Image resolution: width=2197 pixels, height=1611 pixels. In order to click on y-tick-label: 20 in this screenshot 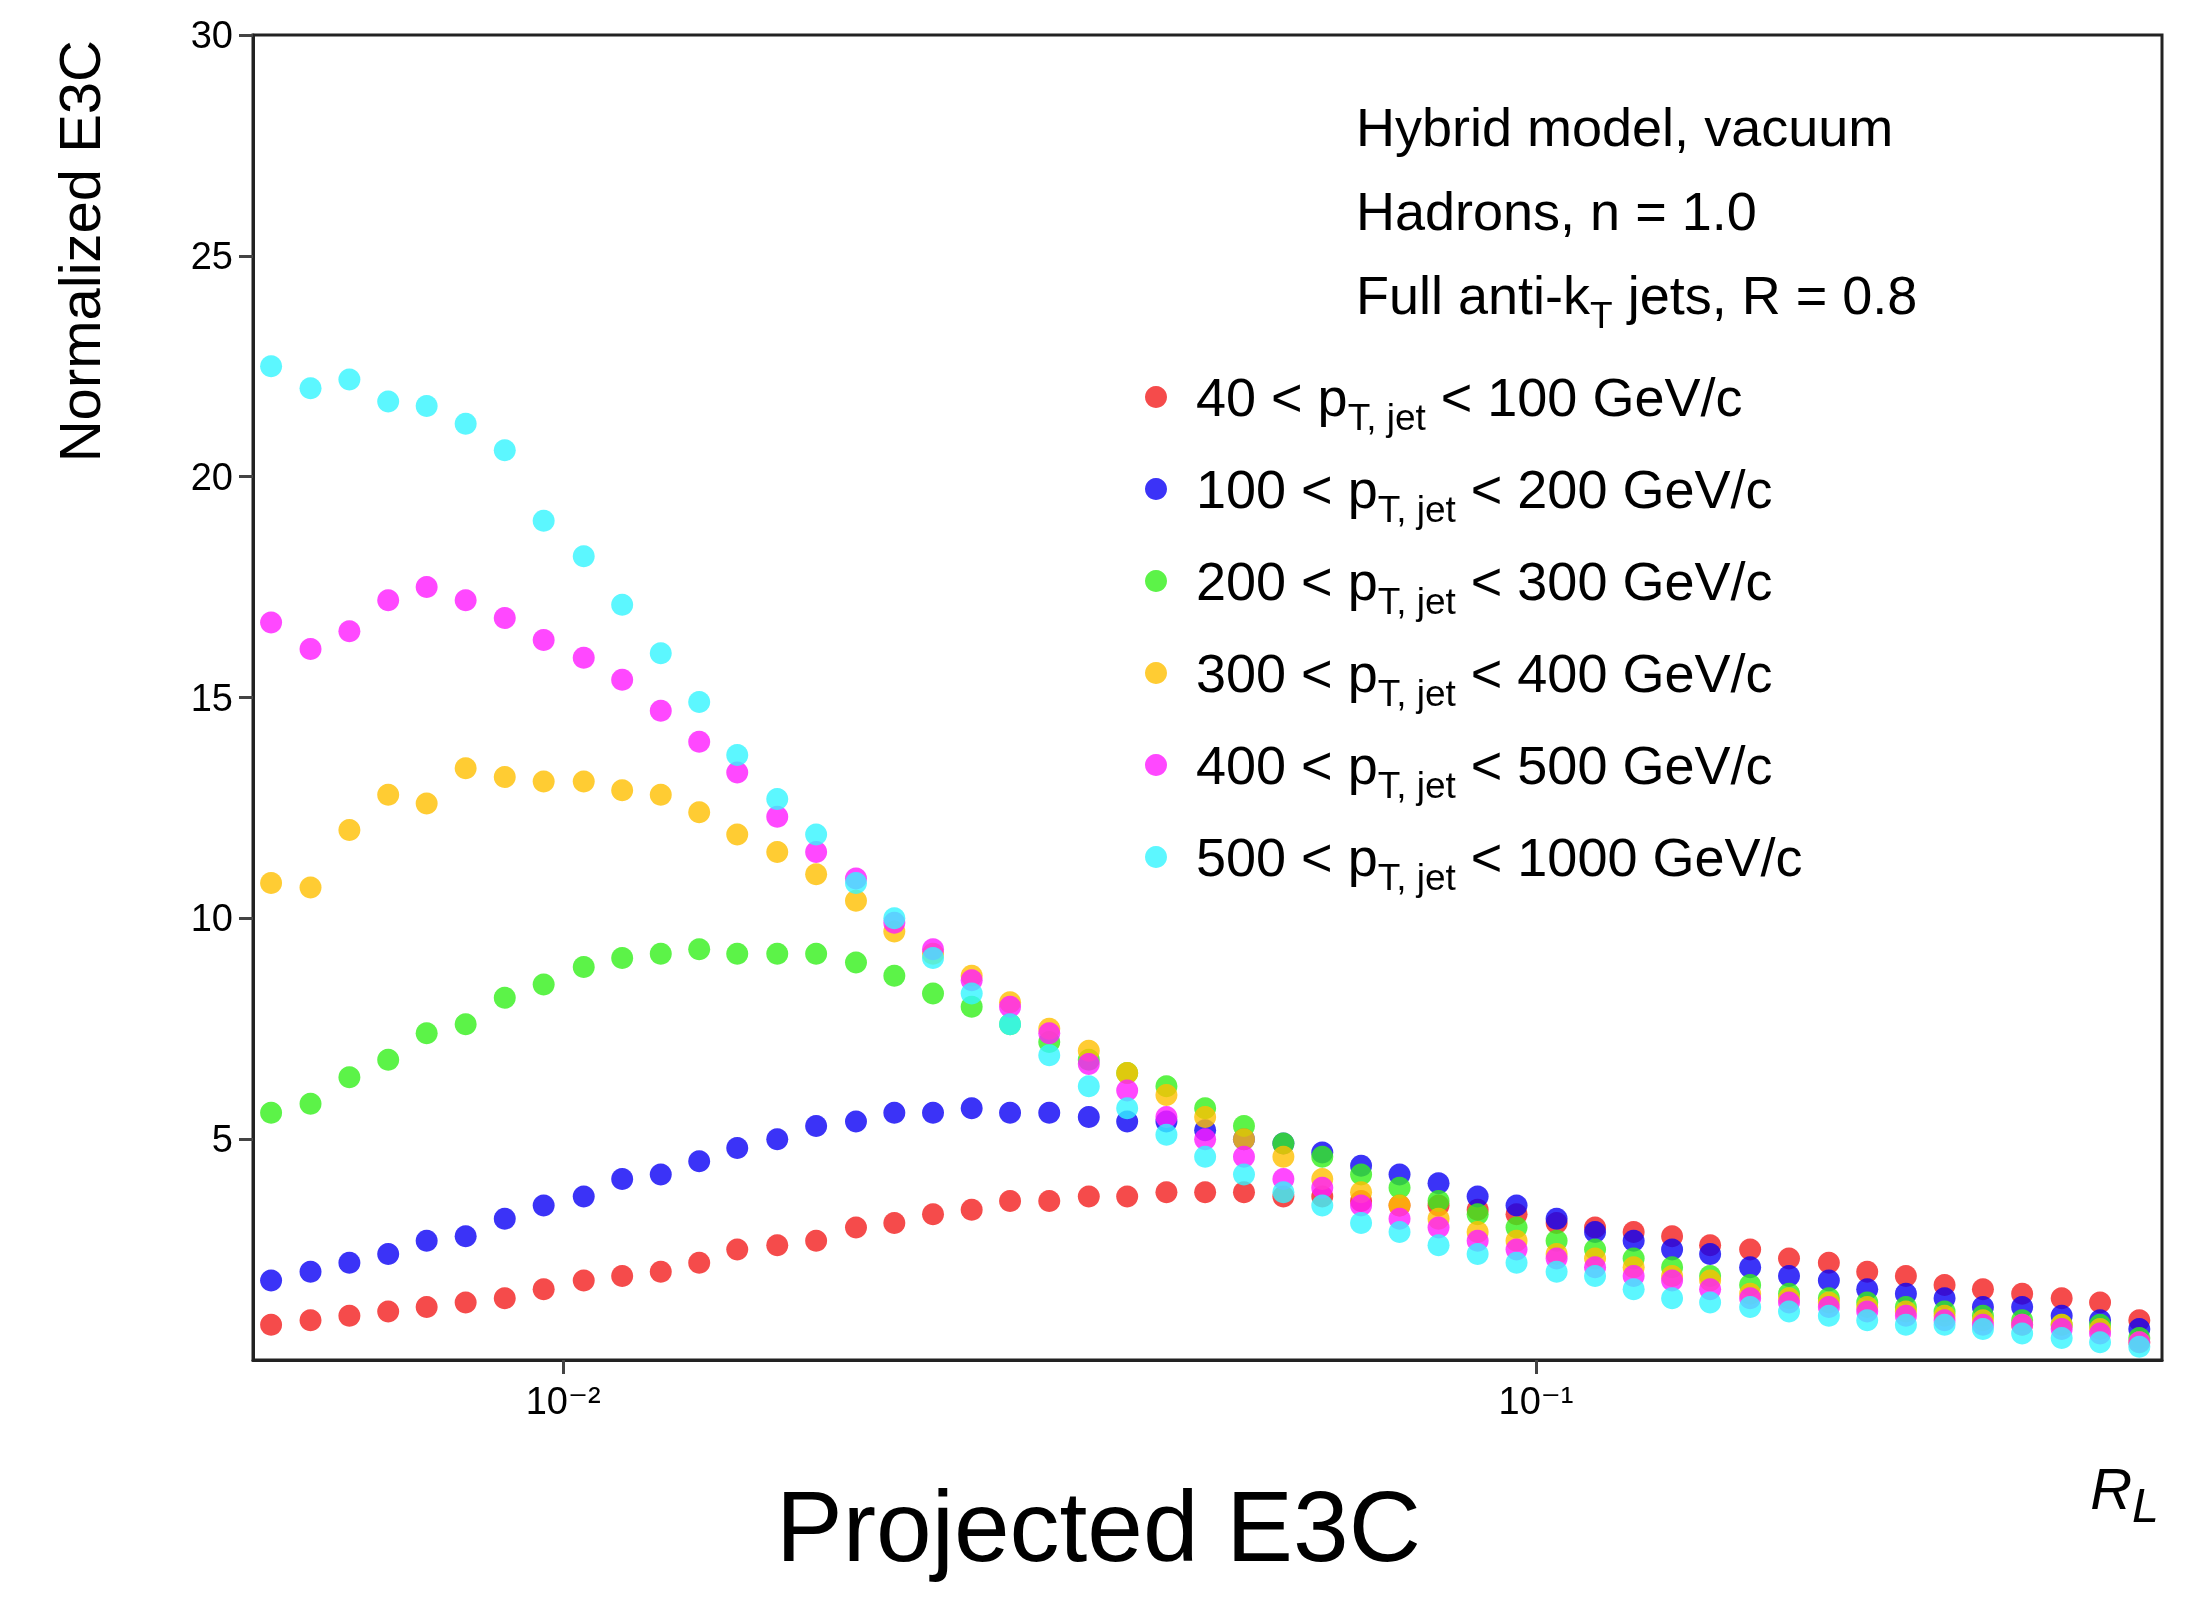, I will do `click(211, 476)`.